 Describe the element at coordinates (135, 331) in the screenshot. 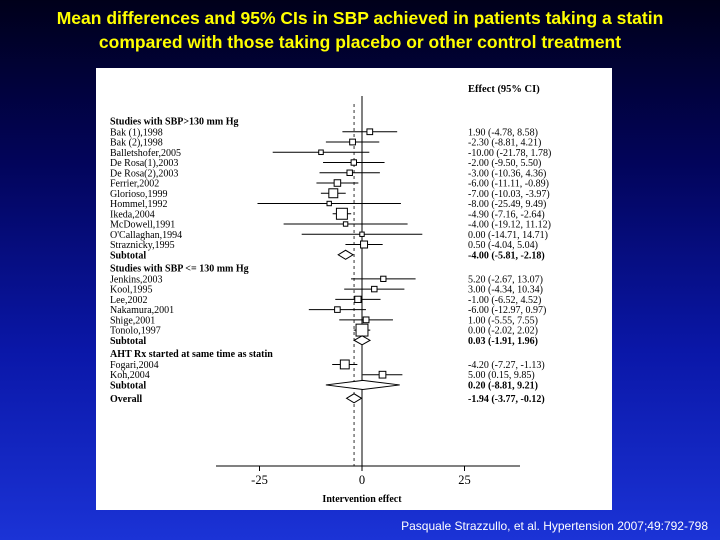

I see `study-name: Tonolo,1997` at that location.